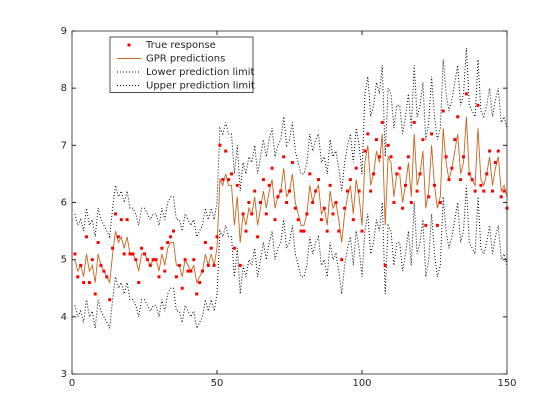 This screenshot has height=420, width=560. I want to click on x-tick-label: 0, so click(72, 383).